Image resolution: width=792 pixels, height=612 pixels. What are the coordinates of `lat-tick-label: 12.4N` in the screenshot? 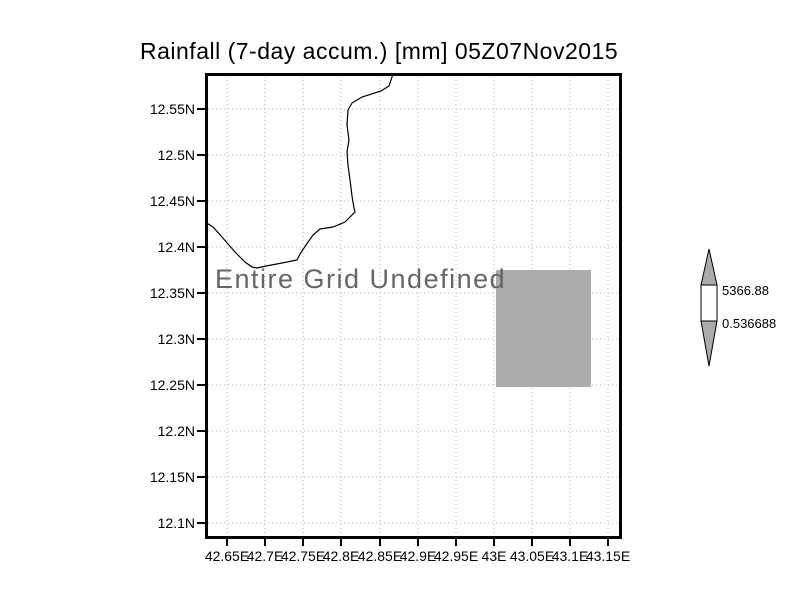 It's located at (176, 247).